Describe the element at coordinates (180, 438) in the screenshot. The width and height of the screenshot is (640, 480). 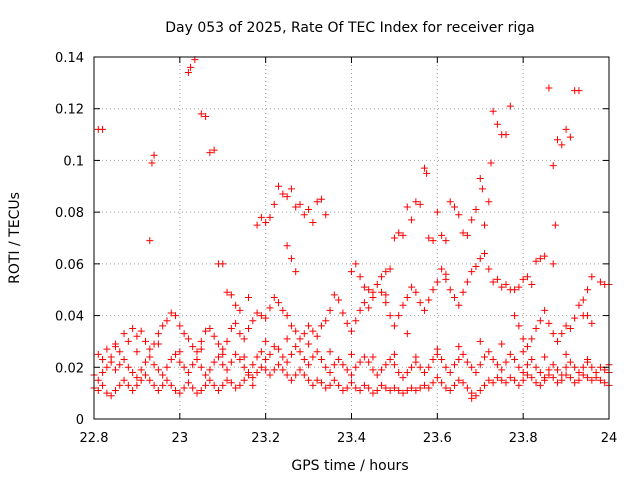
I see `x-tick-label: 23` at that location.